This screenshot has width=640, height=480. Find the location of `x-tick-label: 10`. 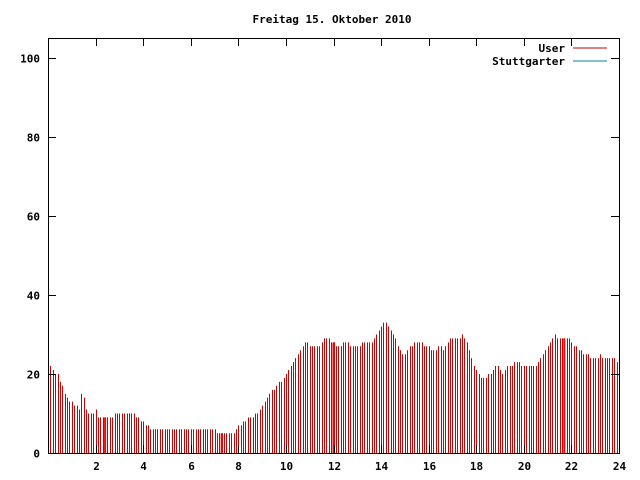

x-tick-label: 10 is located at coordinates (286, 466).